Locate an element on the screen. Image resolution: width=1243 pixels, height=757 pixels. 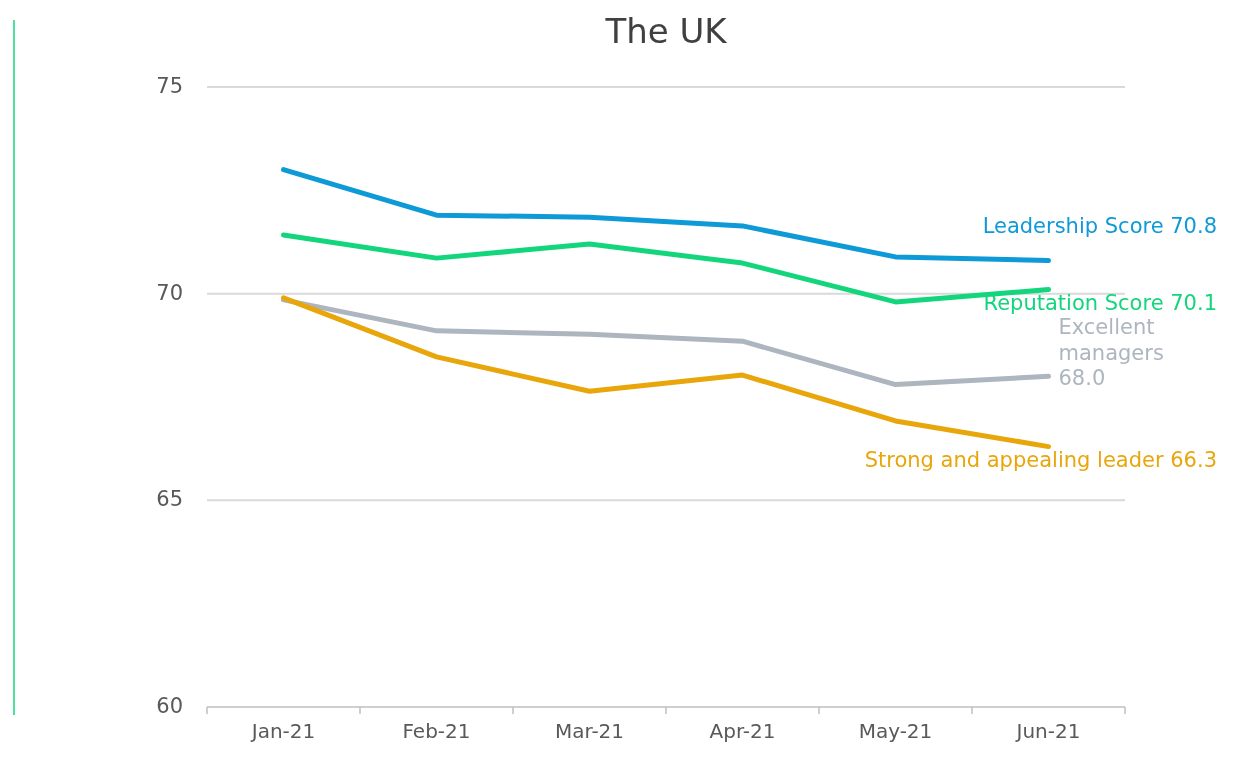
chart-title: The UK is located at coordinates (666, 31).